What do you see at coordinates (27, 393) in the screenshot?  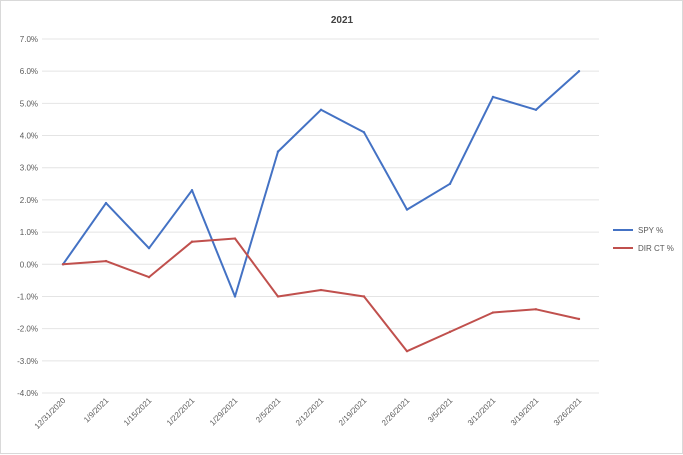 I see `y-tick-label: -4.0%` at bounding box center [27, 393].